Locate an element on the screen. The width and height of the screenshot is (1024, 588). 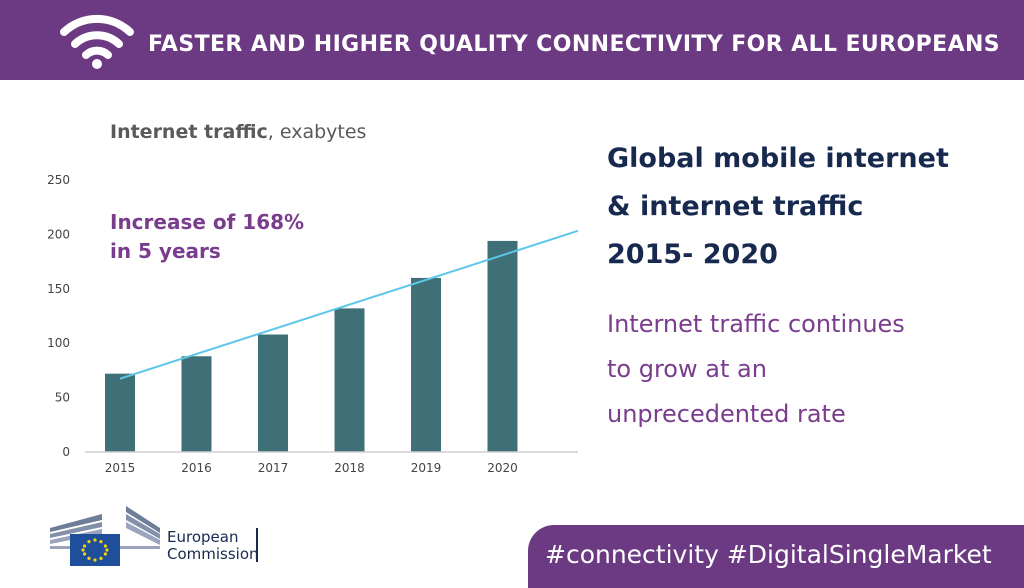
eu-flag-icon is located at coordinates (95, 550).